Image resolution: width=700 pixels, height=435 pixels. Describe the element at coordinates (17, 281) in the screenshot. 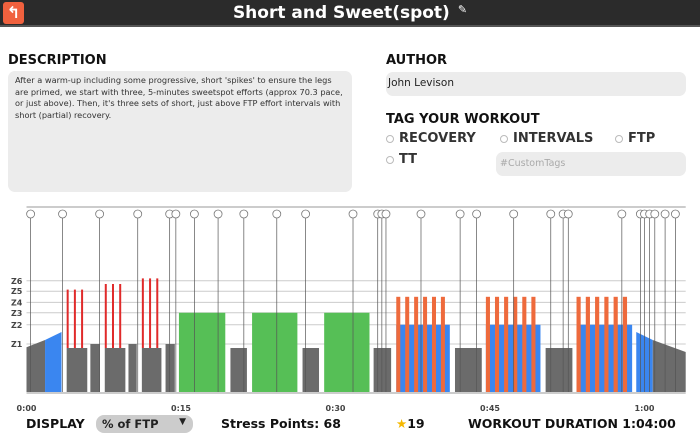

I see `zone-label: Z6` at that location.